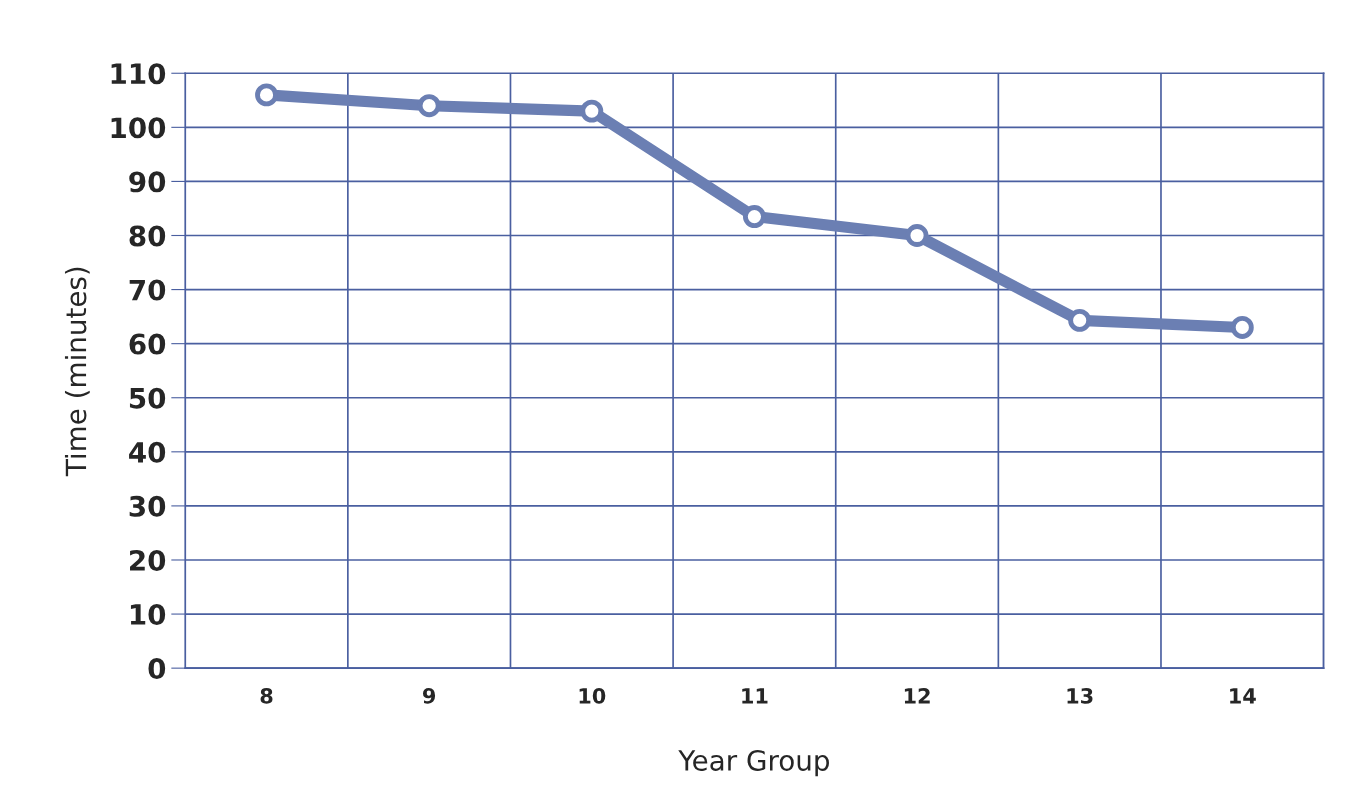  I want to click on y-tick-label: 90, so click(147, 182).